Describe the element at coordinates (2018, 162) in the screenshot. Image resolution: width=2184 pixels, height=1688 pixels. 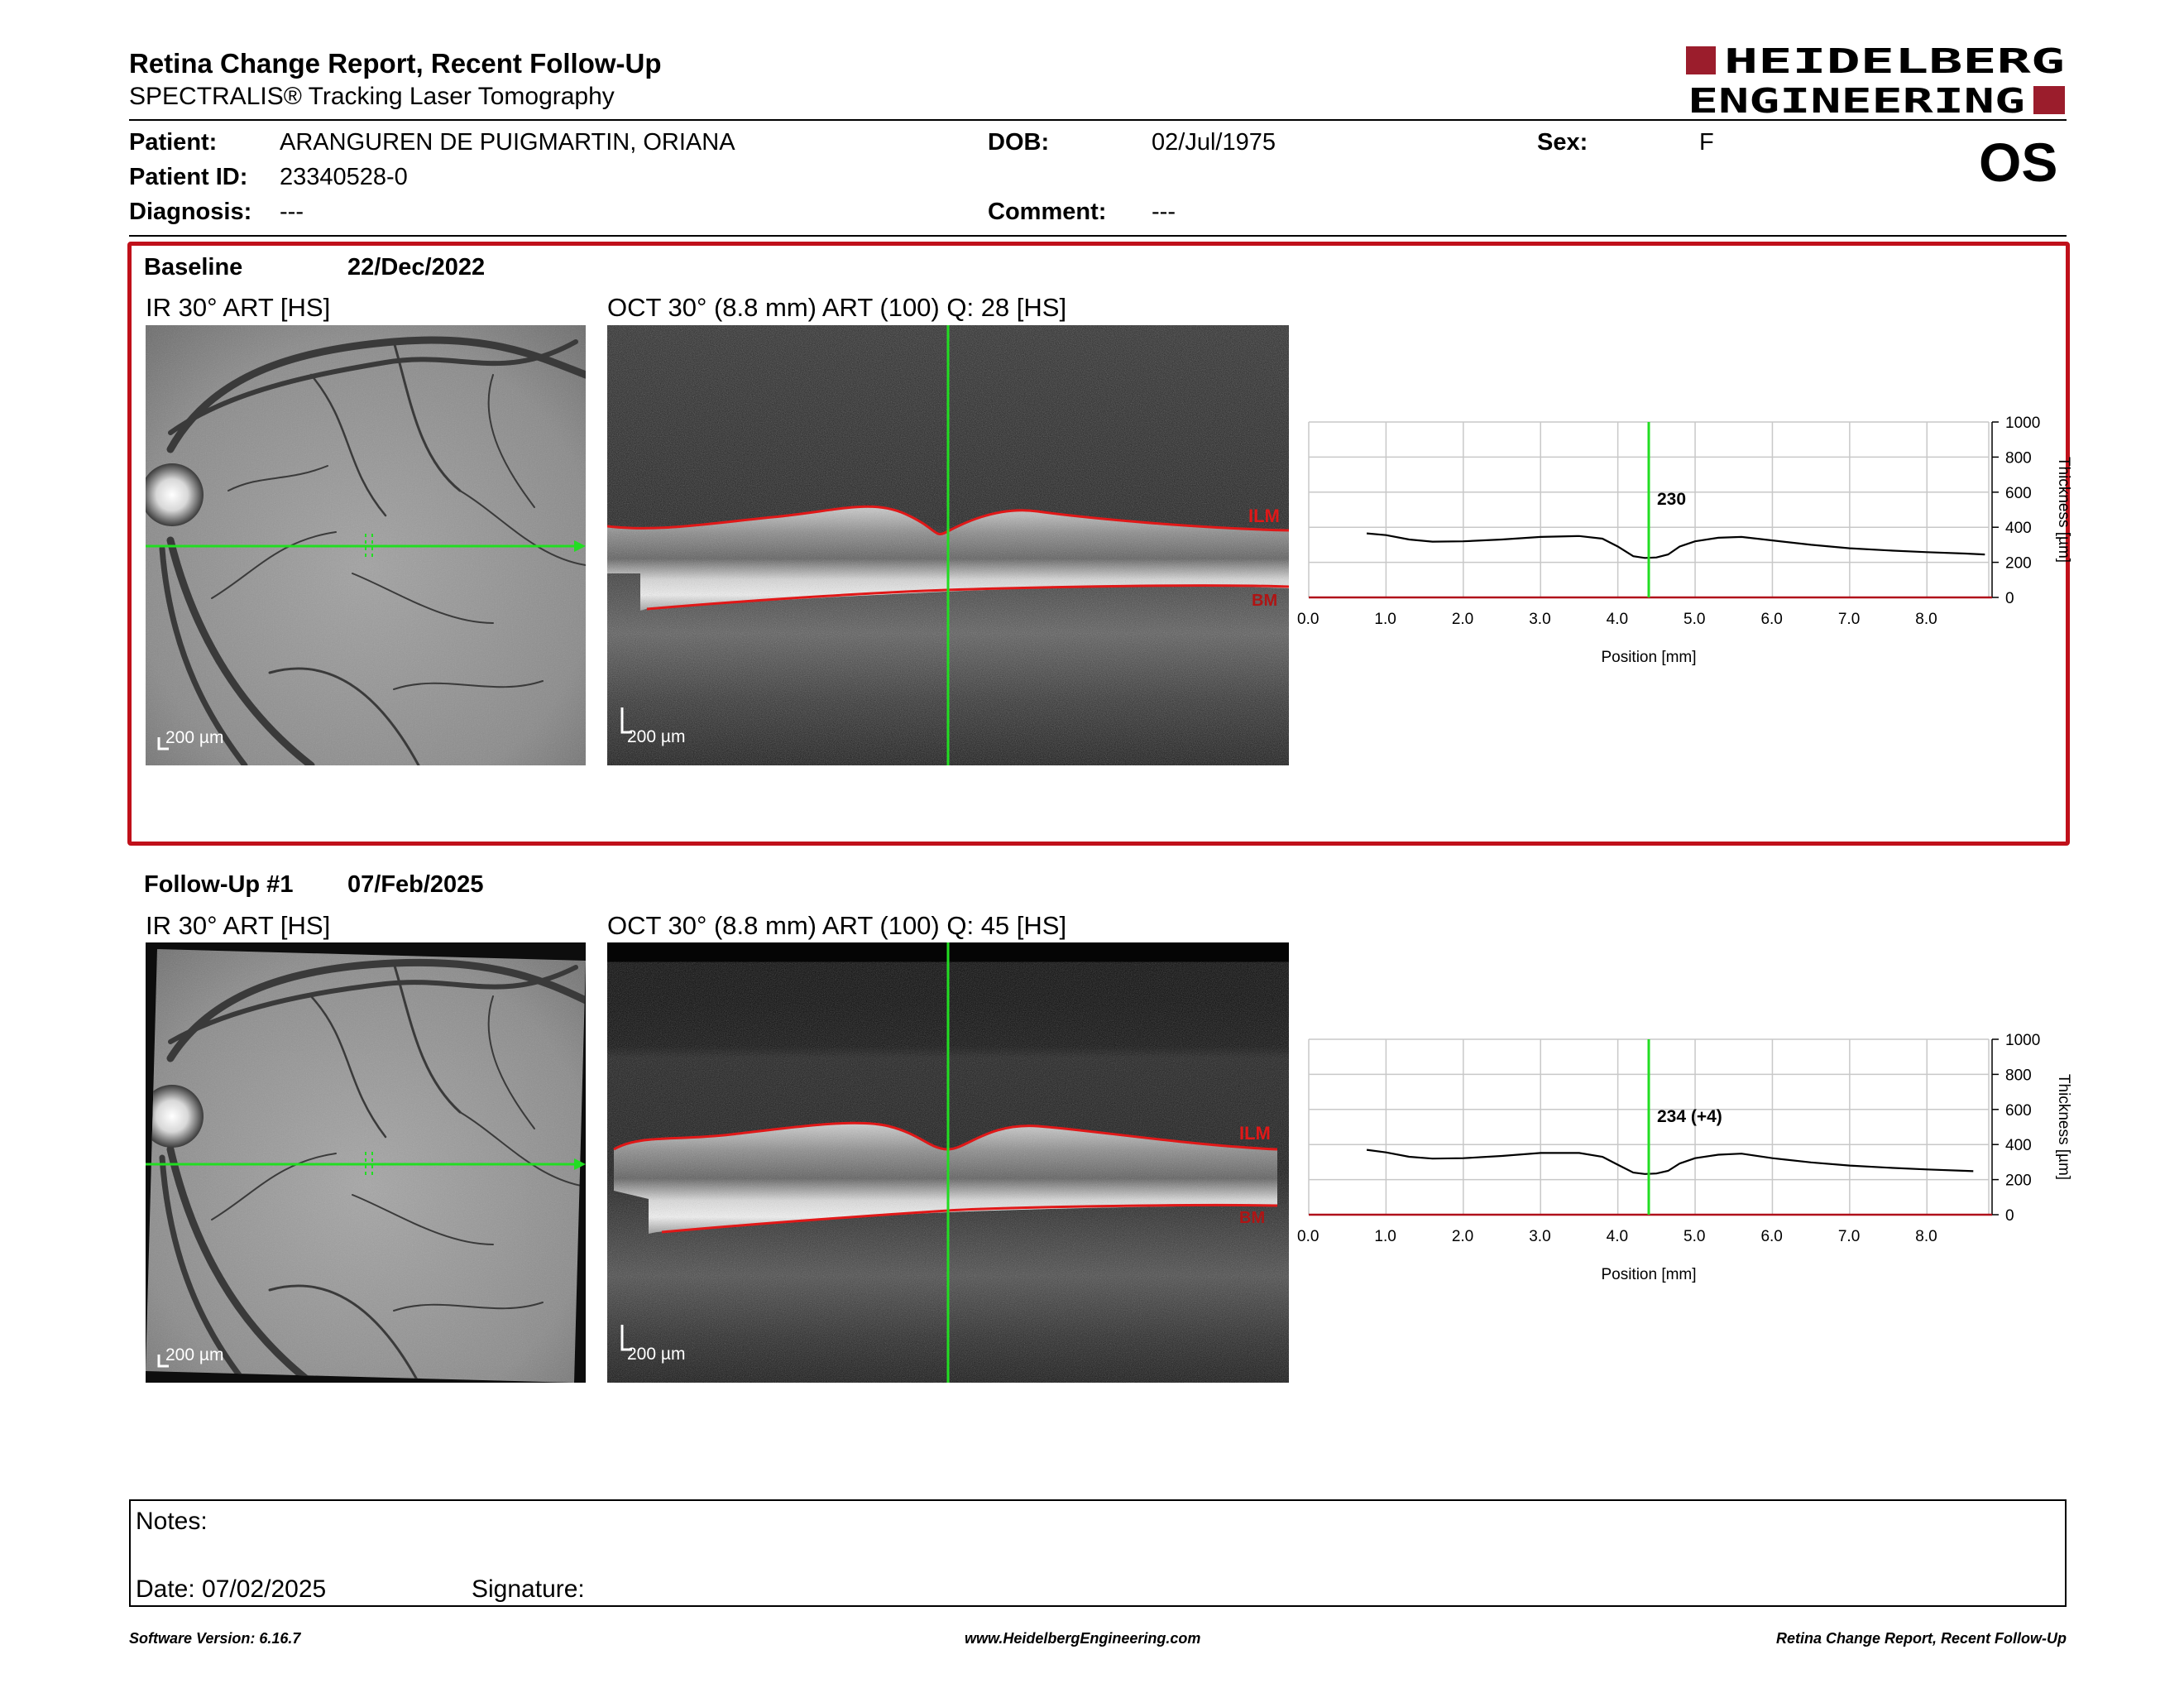
I see `eye-indicator: OS` at that location.